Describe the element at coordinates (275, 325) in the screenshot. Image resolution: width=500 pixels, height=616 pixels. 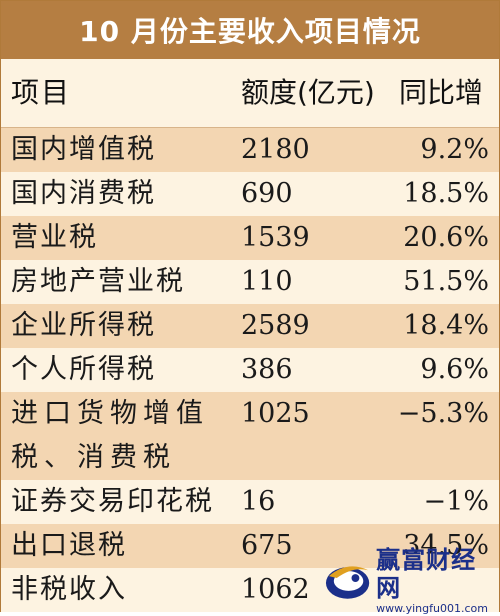
I see `row-amount: 2589` at that location.